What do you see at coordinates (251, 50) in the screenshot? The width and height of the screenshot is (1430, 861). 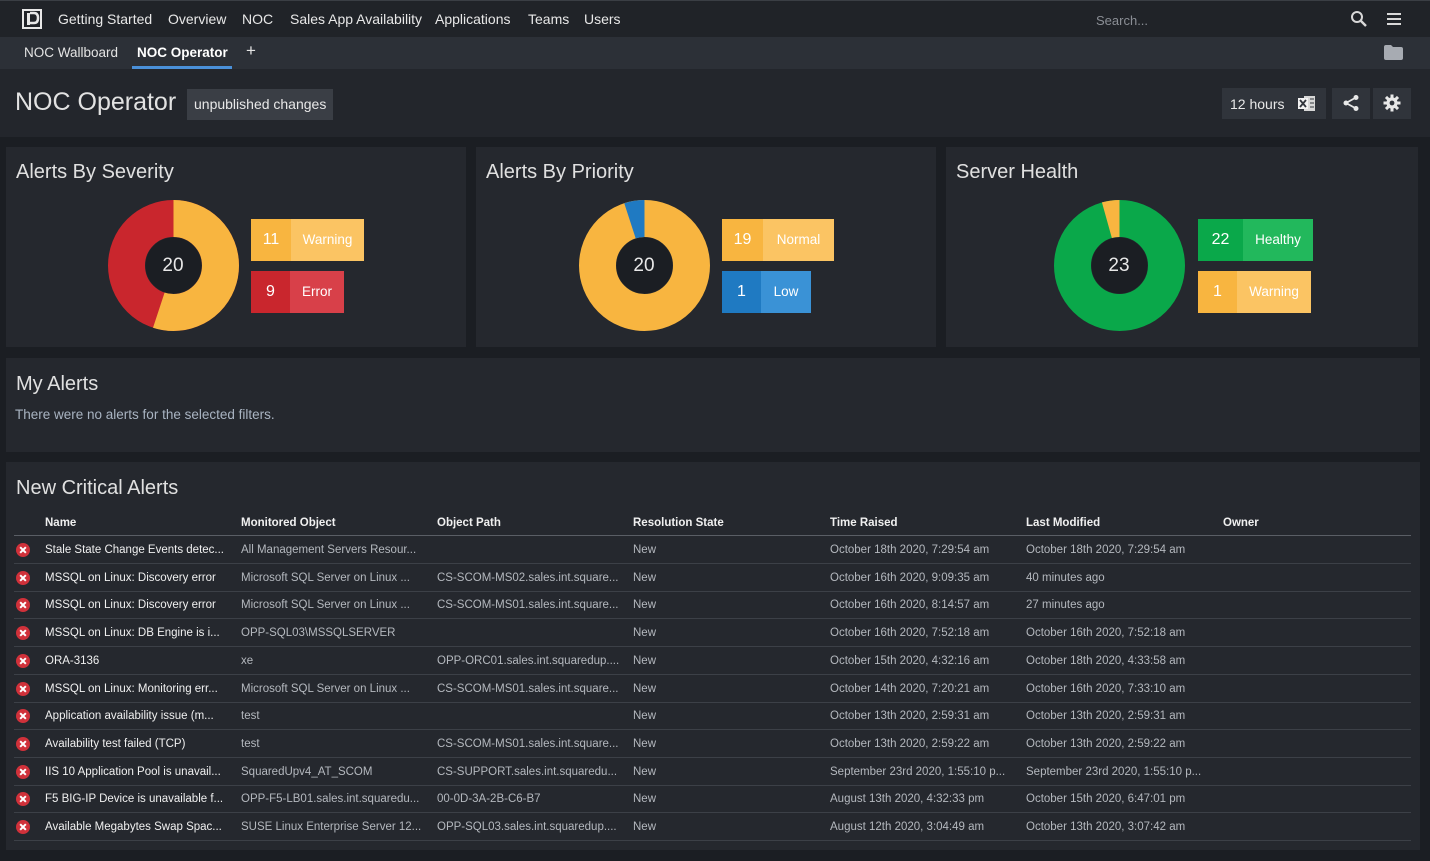 I see `add-tab-button: +` at bounding box center [251, 50].